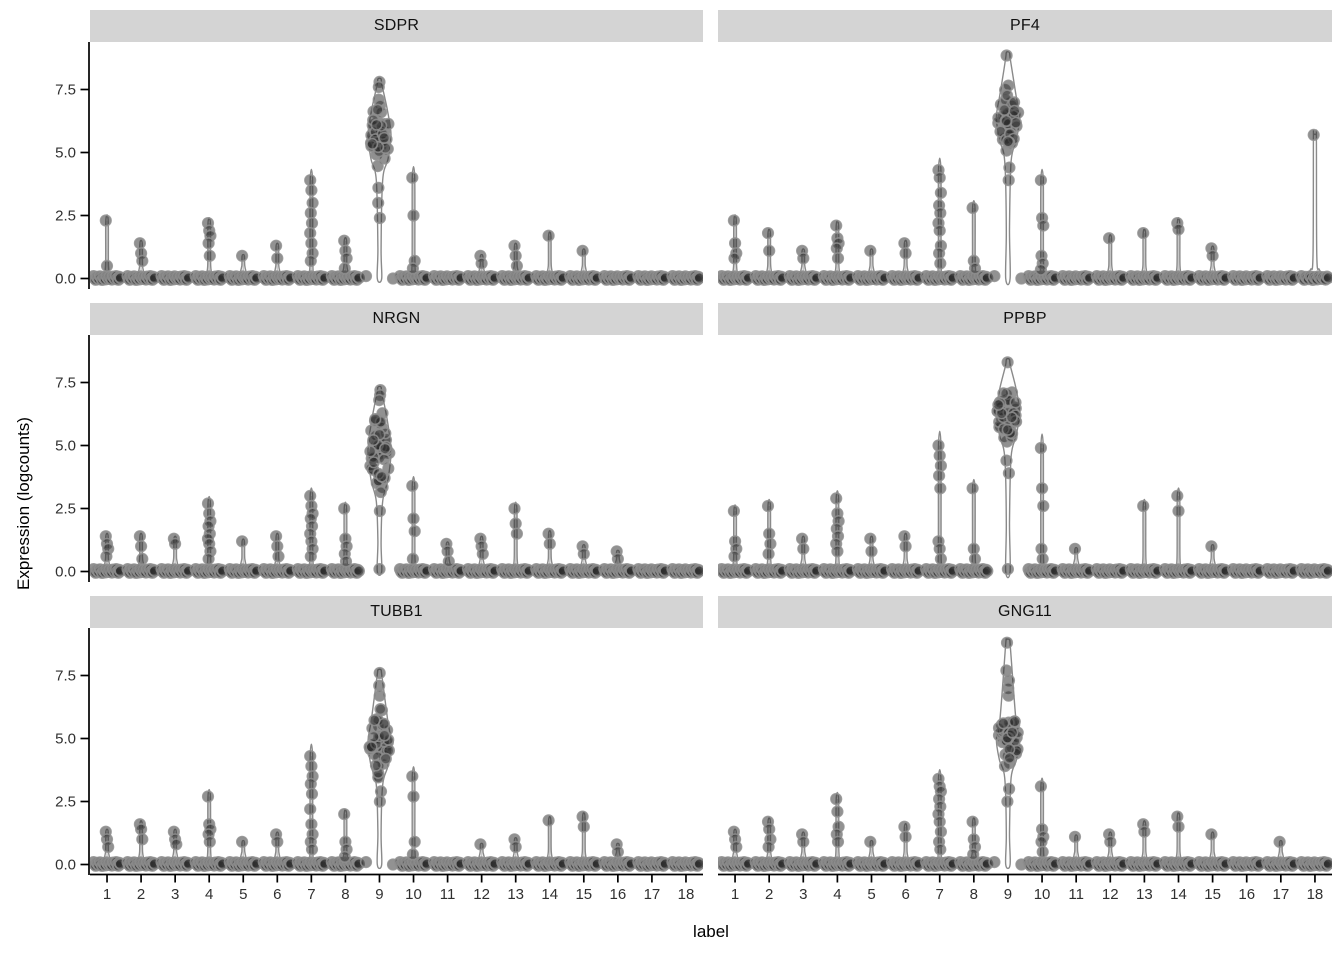 This screenshot has height=960, width=1344. What do you see at coordinates (413, 894) in the screenshot?
I see `x-tick-label: 10` at bounding box center [413, 894].